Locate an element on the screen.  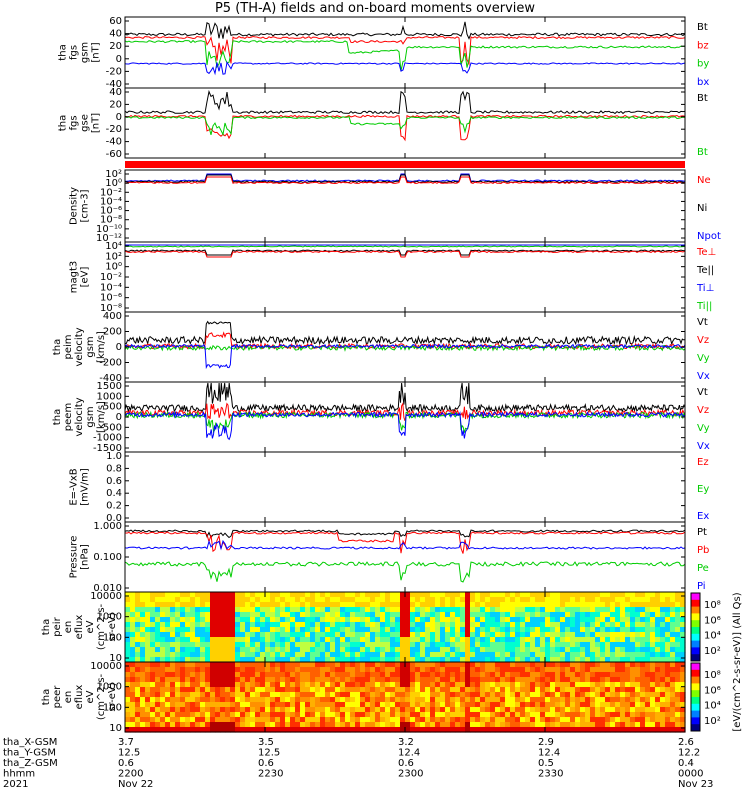
colorbar-tick: 10⁴ is located at coordinates (712, 706).